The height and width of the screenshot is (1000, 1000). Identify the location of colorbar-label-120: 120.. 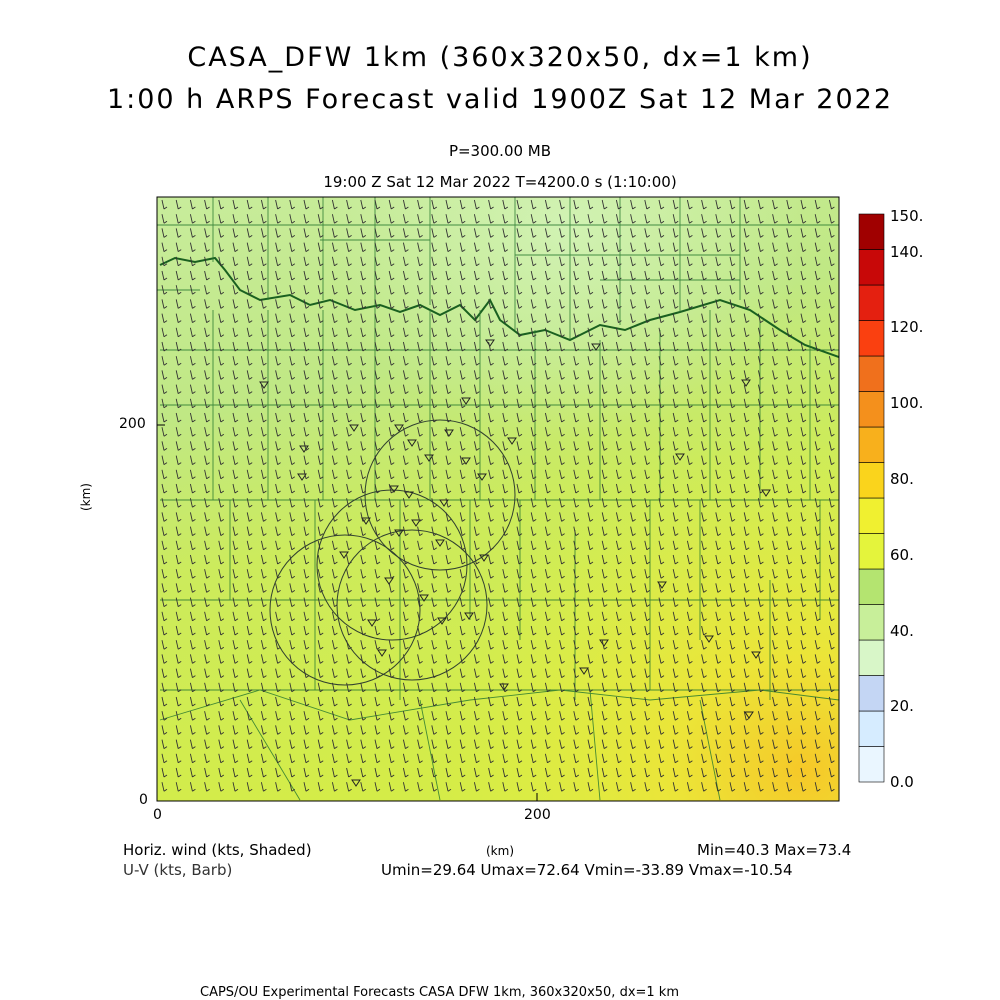
(907, 327).